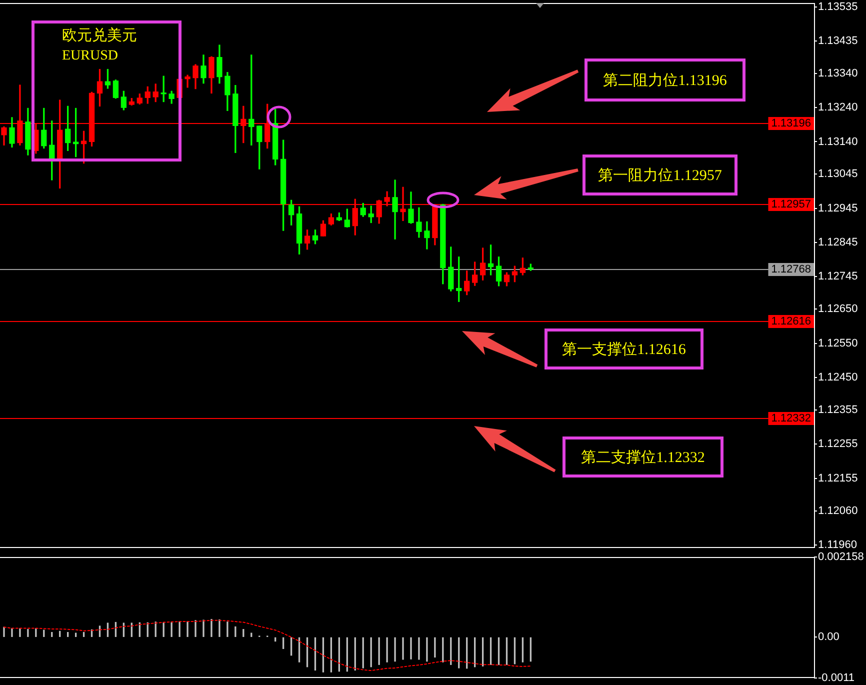 This screenshot has height=685, width=866. What do you see at coordinates (791, 322) in the screenshot?
I see `ref-line-label: 1.12616` at bounding box center [791, 322].